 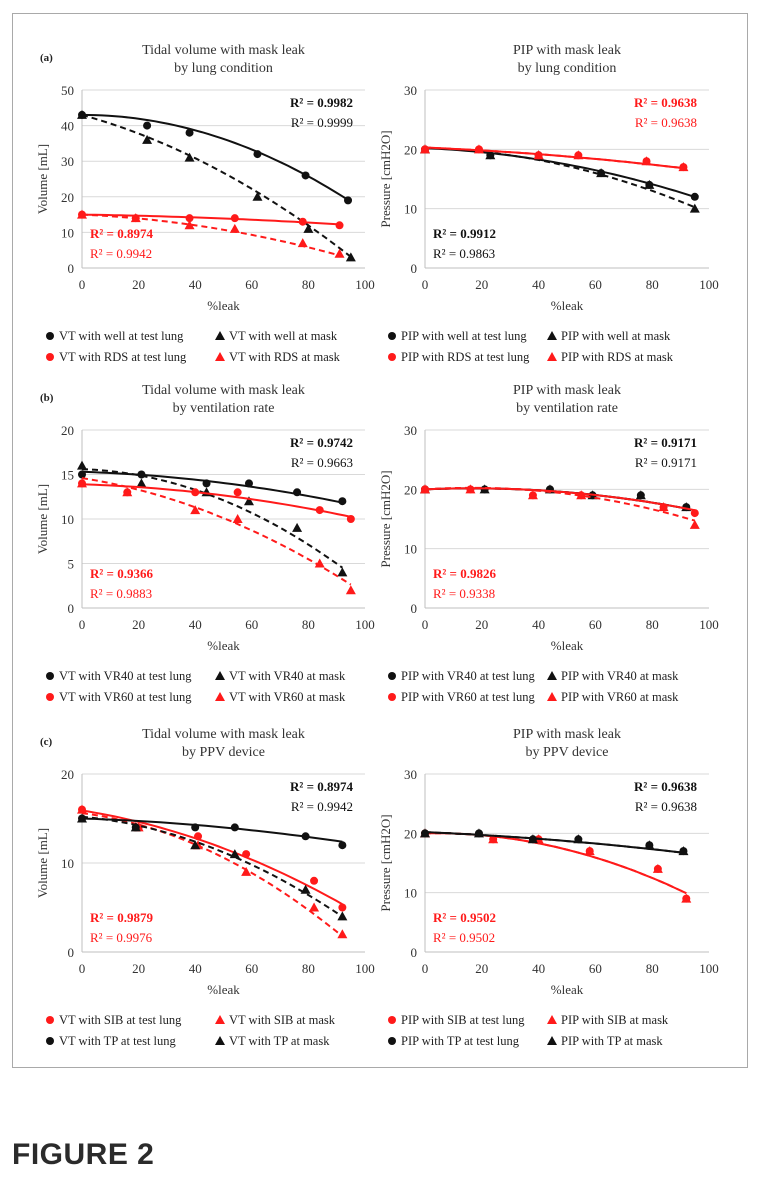 What do you see at coordinates (321, 102) in the screenshot?
I see `r2-annotation: R² = 0.9982` at bounding box center [321, 102].